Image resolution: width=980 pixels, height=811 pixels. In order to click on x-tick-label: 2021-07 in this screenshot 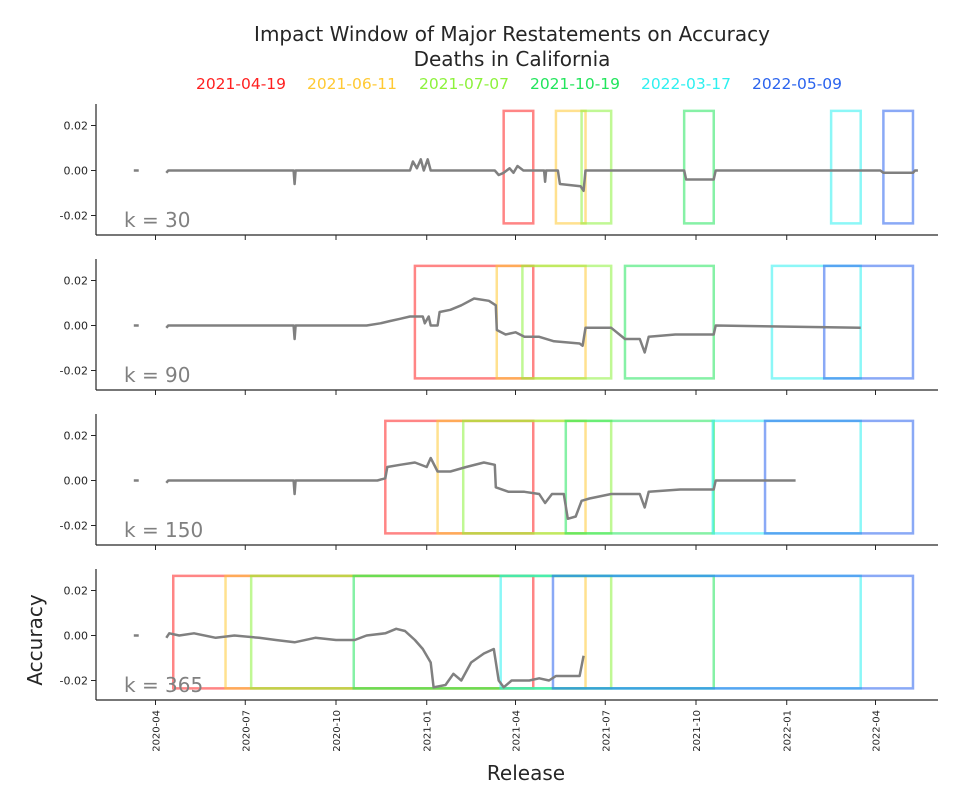, I will do `click(606, 731)`.